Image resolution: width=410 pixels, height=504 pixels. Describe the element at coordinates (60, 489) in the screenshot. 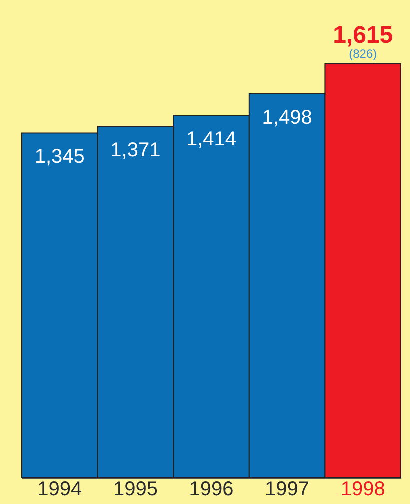

I see `x-tick-label: 1994` at that location.